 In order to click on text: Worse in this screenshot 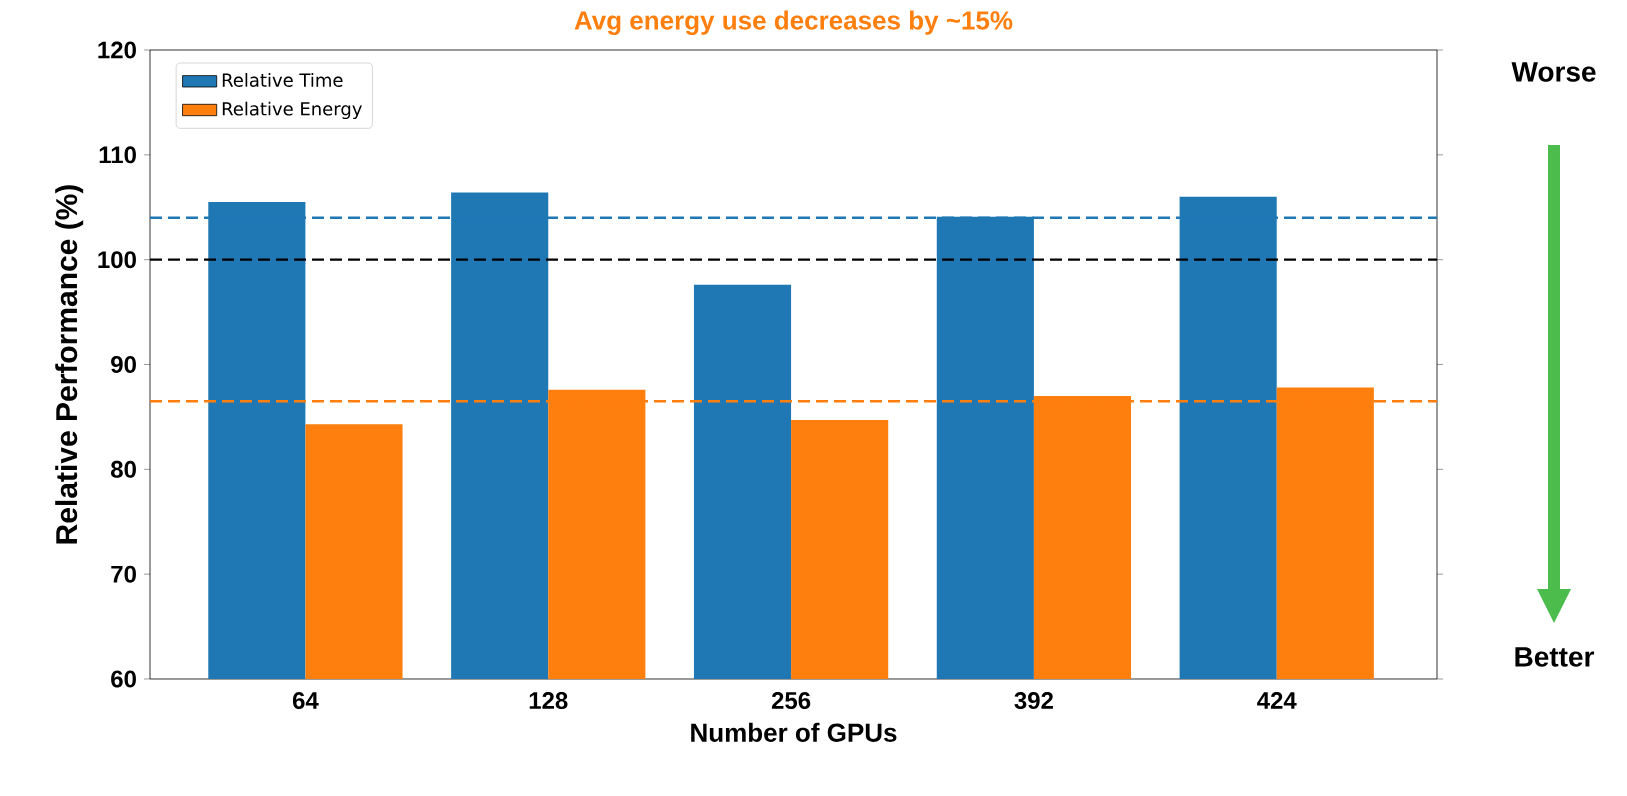, I will do `click(1553, 72)`.